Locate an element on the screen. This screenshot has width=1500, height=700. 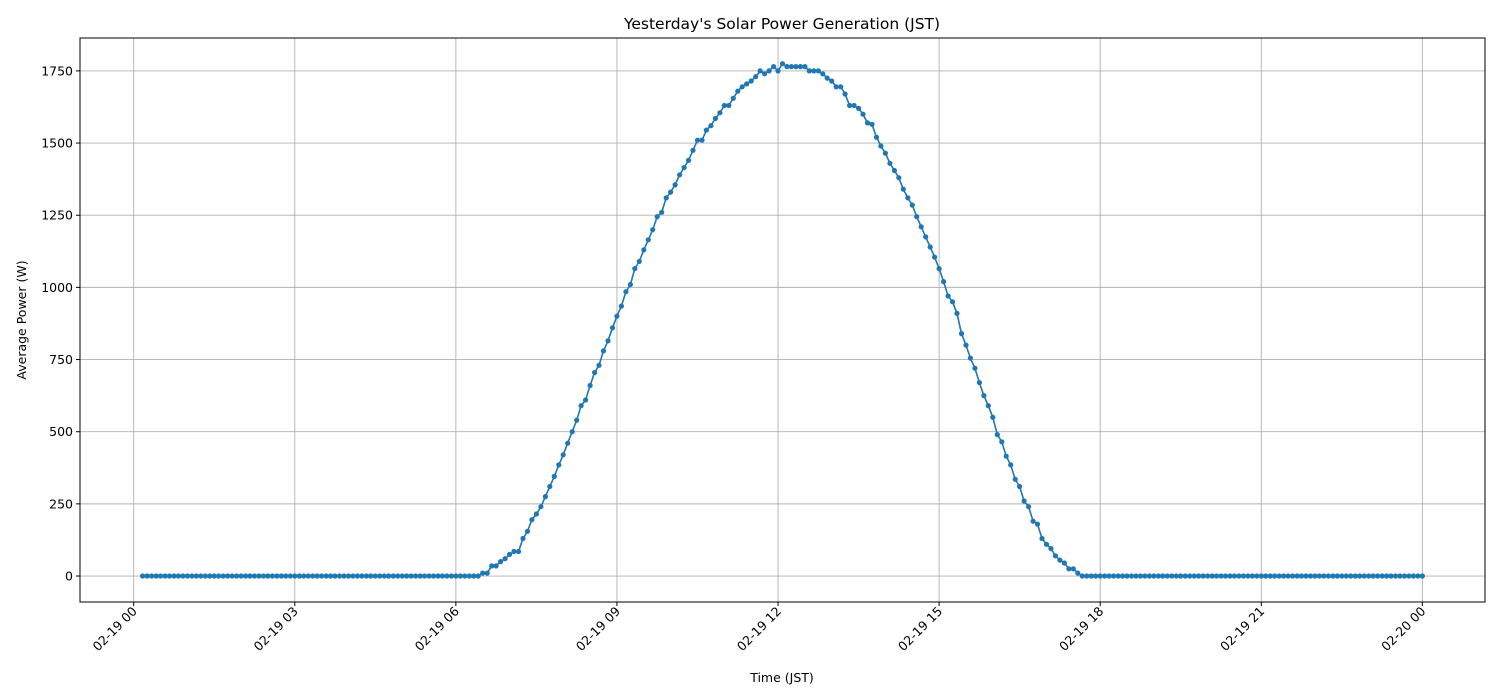
x-tick-label: 02-19 09 is located at coordinates (598, 628).